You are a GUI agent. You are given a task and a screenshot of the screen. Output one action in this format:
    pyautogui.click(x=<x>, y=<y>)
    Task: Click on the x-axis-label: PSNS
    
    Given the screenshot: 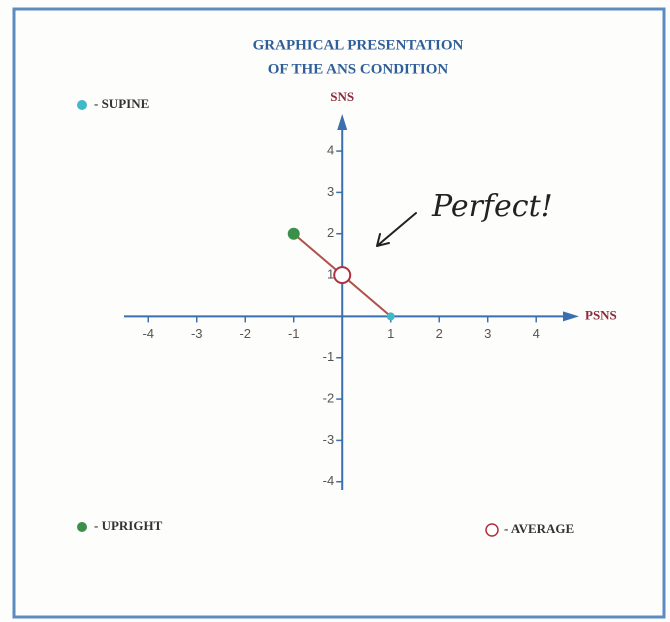 What is the action you would take?
    pyautogui.click(x=601, y=314)
    